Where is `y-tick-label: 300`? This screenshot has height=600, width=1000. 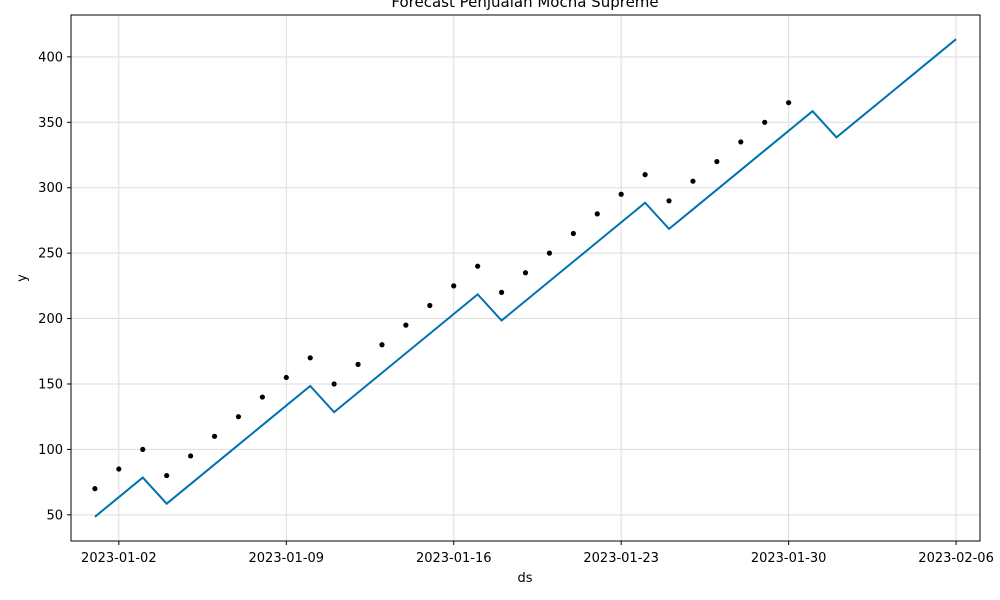 y-tick-label: 300 is located at coordinates (50, 188).